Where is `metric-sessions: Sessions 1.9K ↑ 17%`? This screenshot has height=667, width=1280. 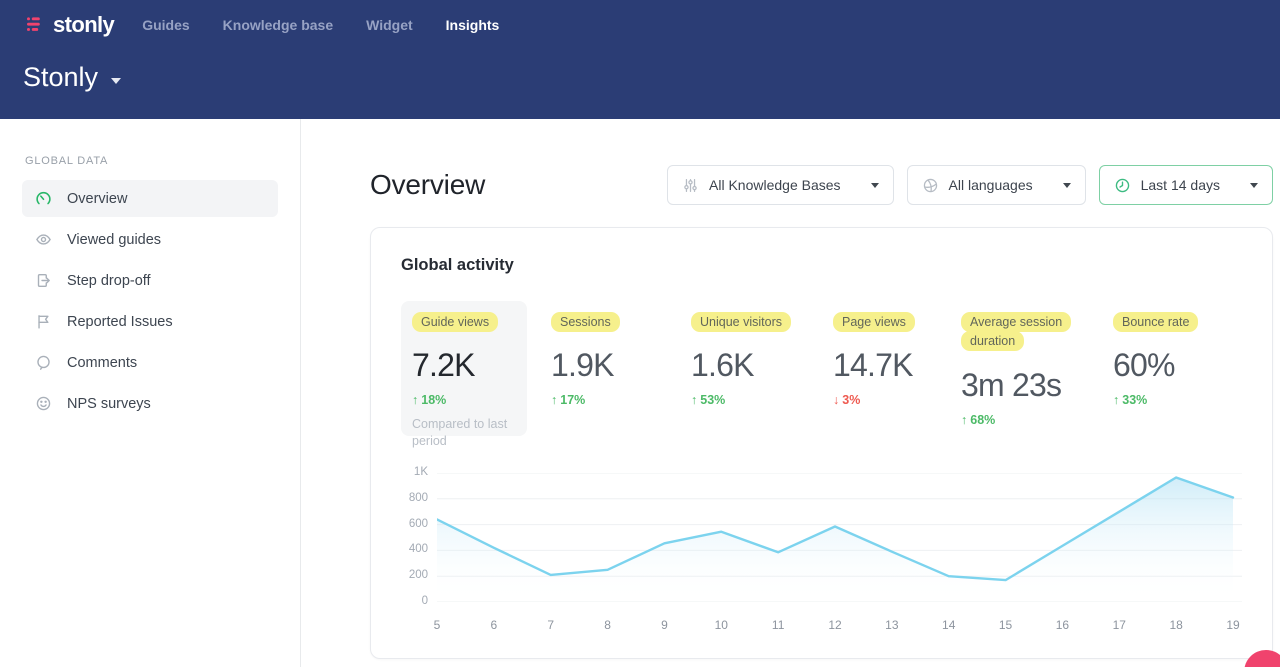 metric-sessions: Sessions 1.9K ↑ 17% is located at coordinates (612, 354).